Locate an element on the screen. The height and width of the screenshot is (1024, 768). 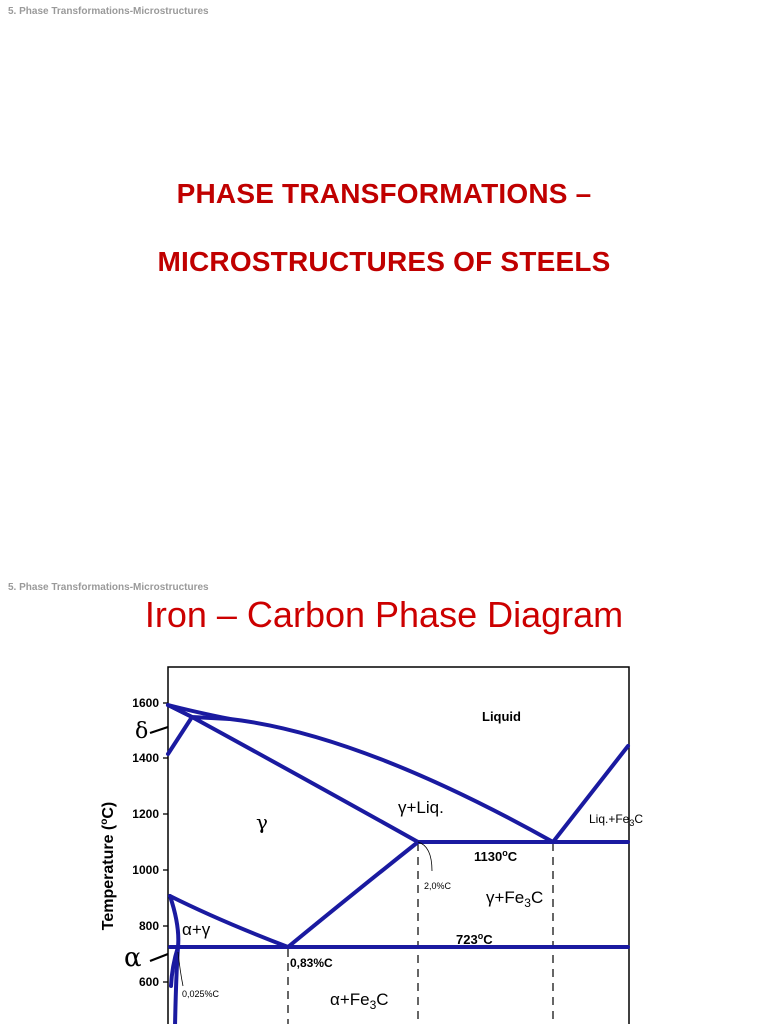
y-tick-label: 1600 is located at coordinates (145, 703).